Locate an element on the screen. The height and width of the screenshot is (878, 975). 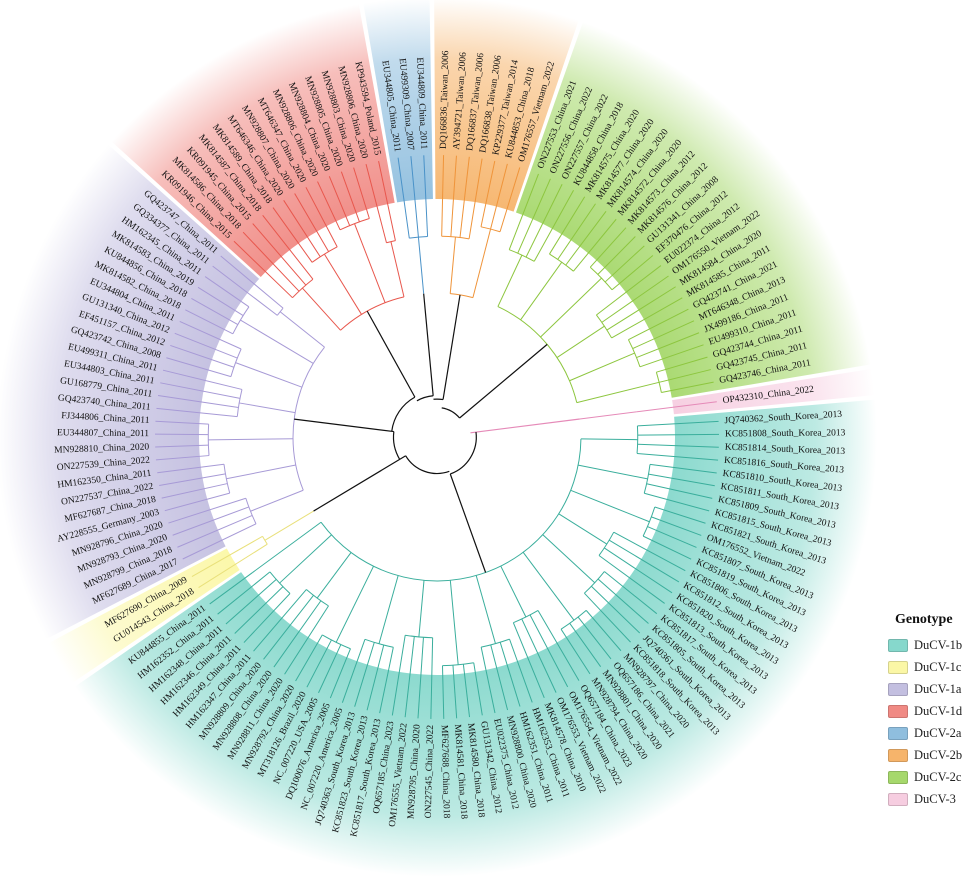
leaf-label: ON227545_China_2022 is located at coordinates (430, 772).